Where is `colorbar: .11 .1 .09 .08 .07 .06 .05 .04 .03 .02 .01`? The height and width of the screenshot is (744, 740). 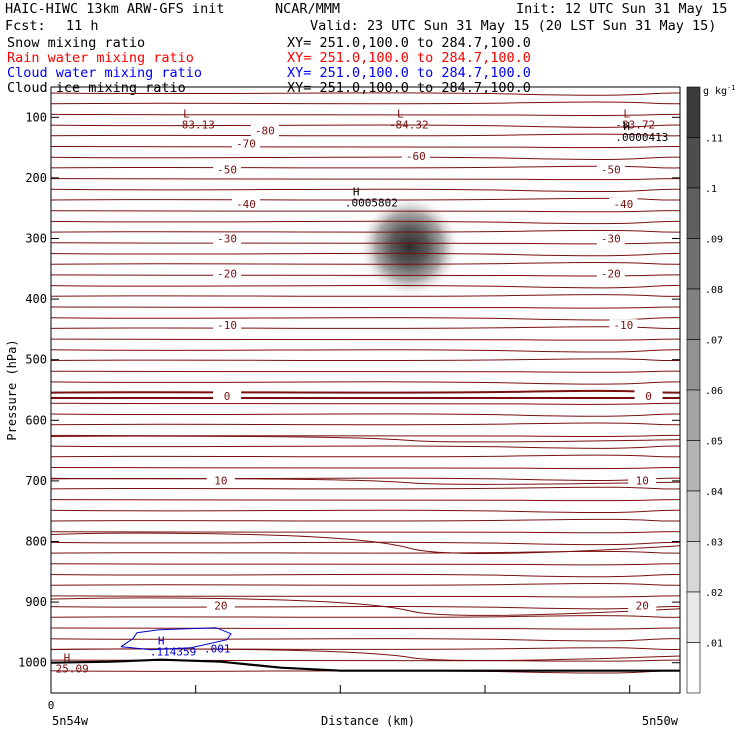
colorbar: .11 .1 .09 .08 .07 .06 .05 .04 .03 .02 .01 is located at coordinates (704, 390).